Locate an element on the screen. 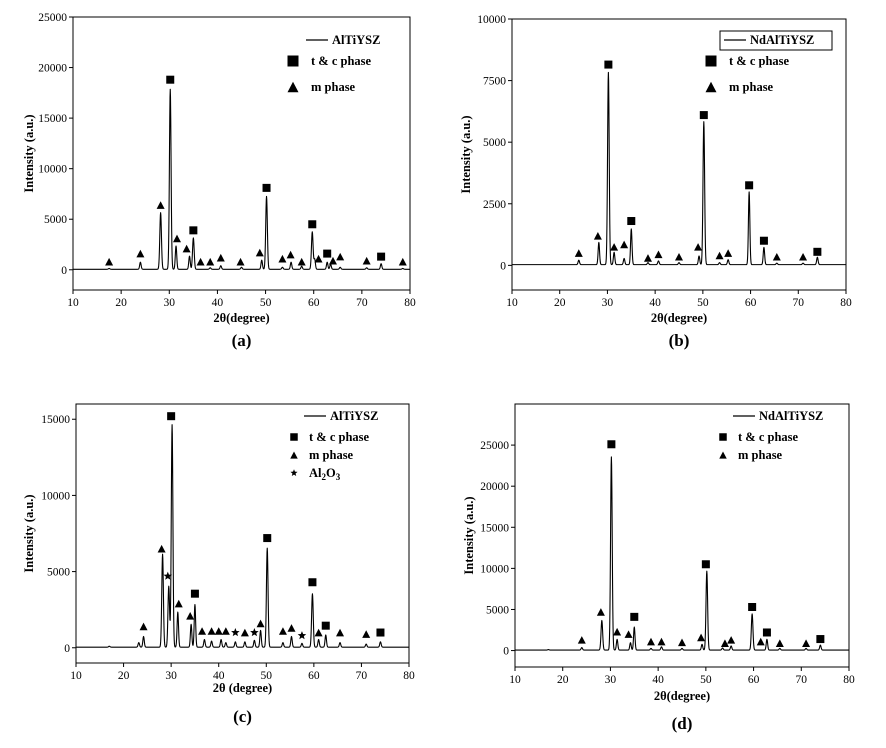 Image resolution: width=886 pixels, height=748 pixels. y-tick-label: 5000 is located at coordinates (497, 610).